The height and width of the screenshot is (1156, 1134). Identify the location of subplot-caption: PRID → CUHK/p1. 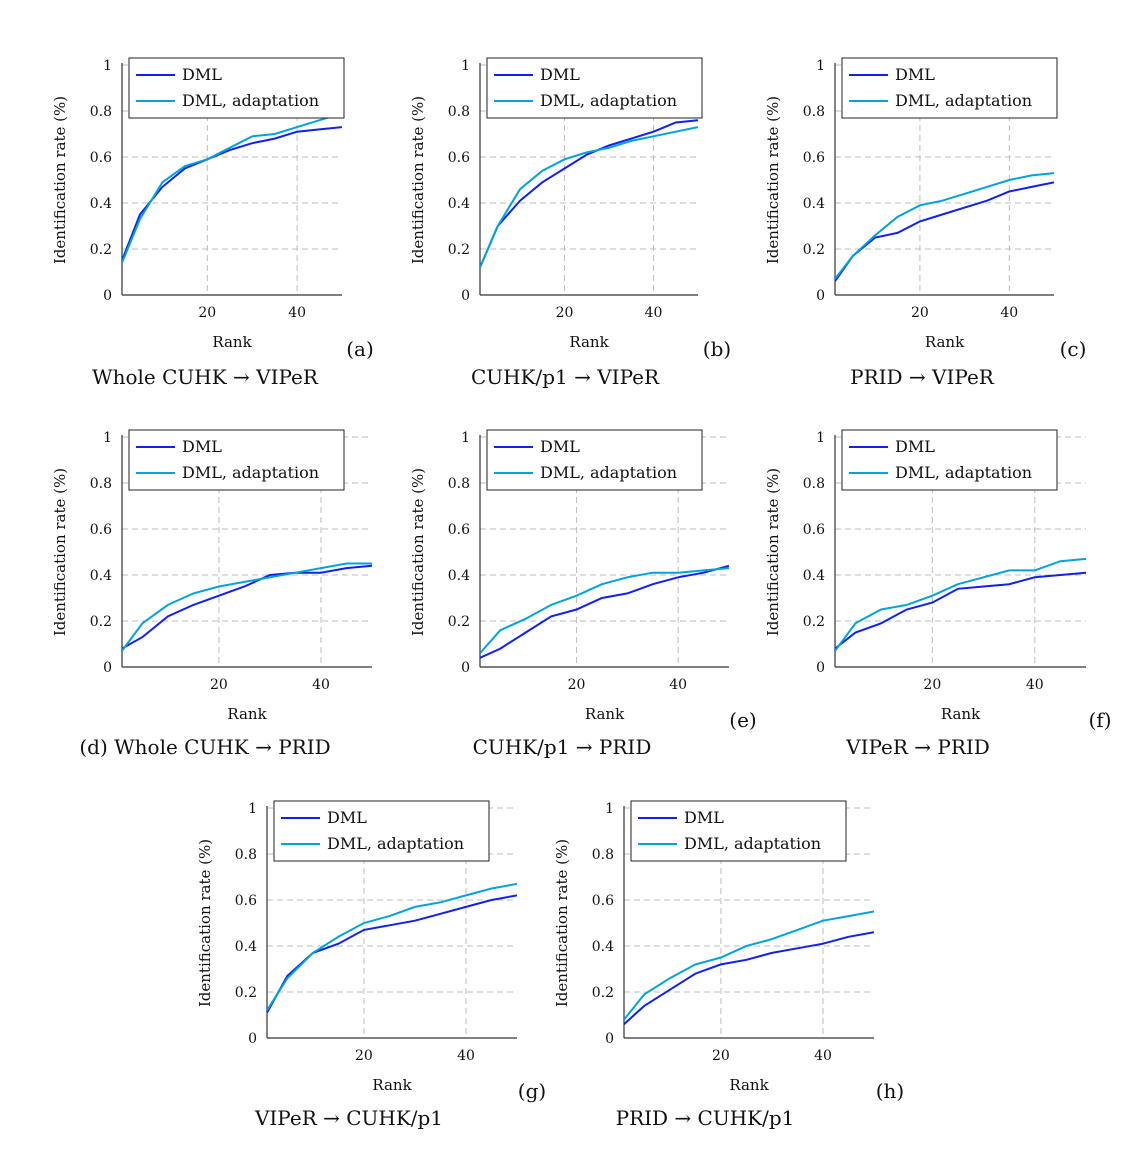
(705, 1118).